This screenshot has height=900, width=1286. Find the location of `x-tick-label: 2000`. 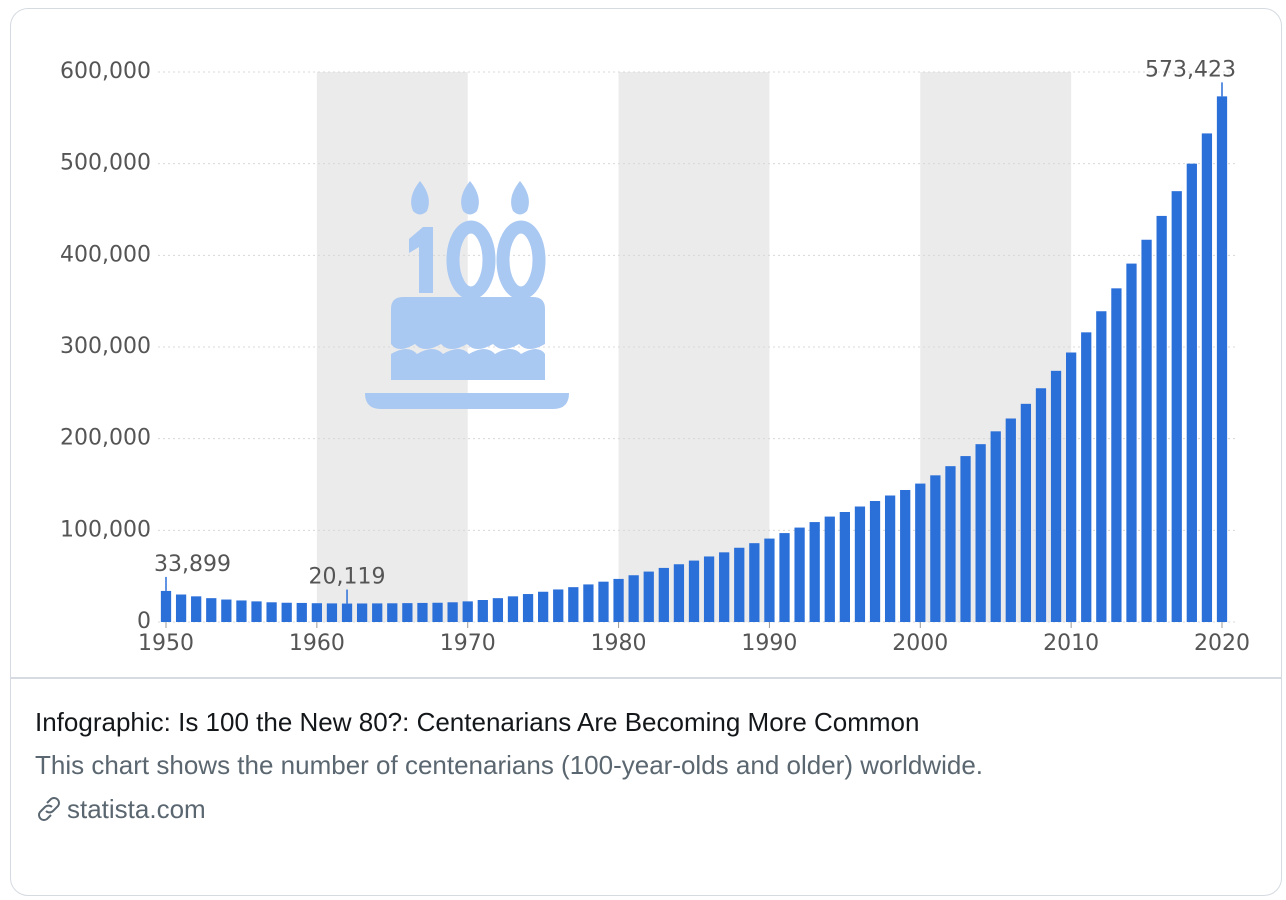

x-tick-label: 2000 is located at coordinates (920, 643).